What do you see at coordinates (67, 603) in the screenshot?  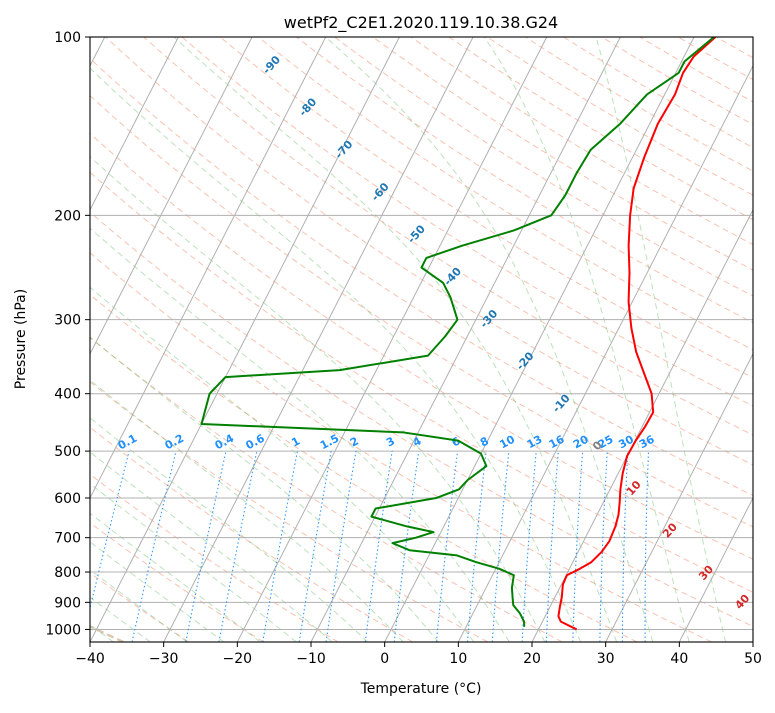 I see `y-tick-label: 900` at bounding box center [67, 603].